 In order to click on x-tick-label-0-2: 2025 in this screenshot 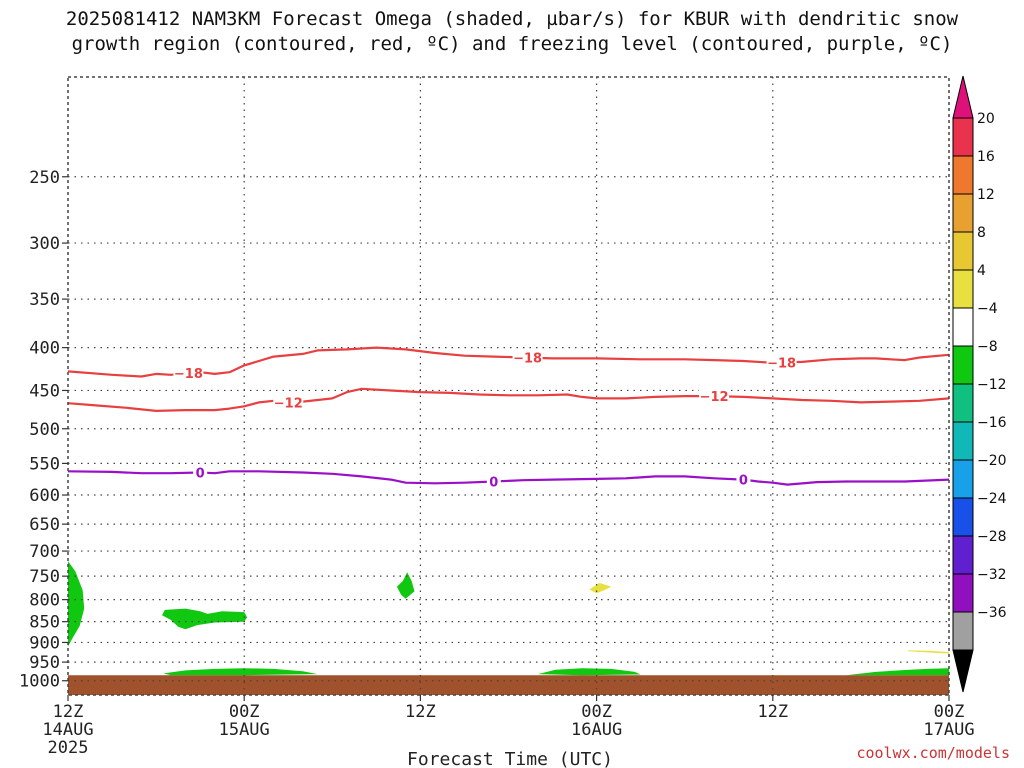, I will do `click(68, 748)`.